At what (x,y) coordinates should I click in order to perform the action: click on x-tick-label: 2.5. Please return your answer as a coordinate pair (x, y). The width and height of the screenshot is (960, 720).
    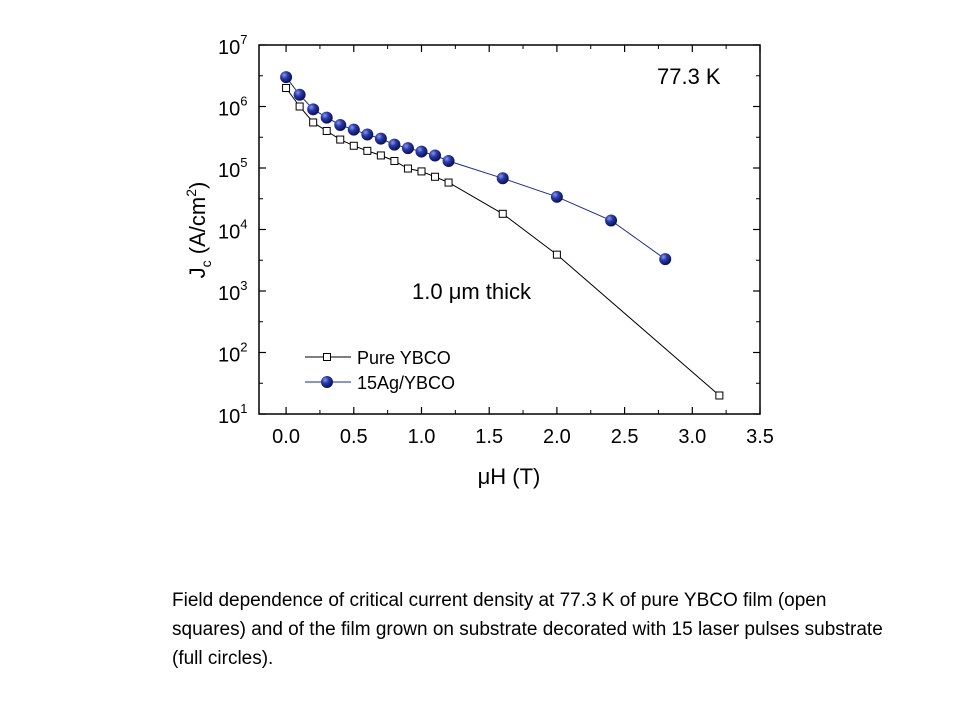
    Looking at the image, I should click on (625, 437).